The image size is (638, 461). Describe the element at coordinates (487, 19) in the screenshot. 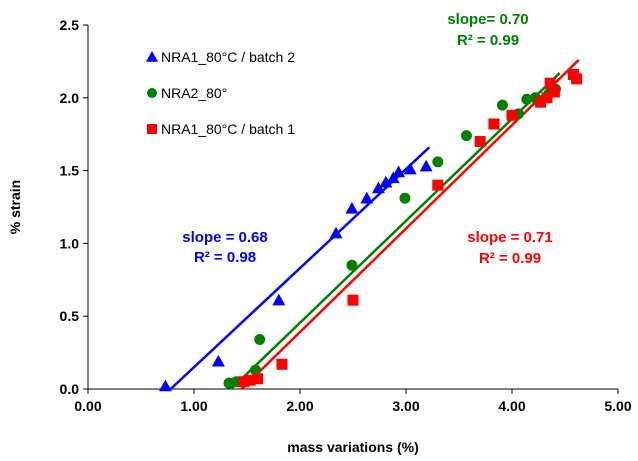

I see `annotation-slope-nra2: slope= 0.70` at that location.